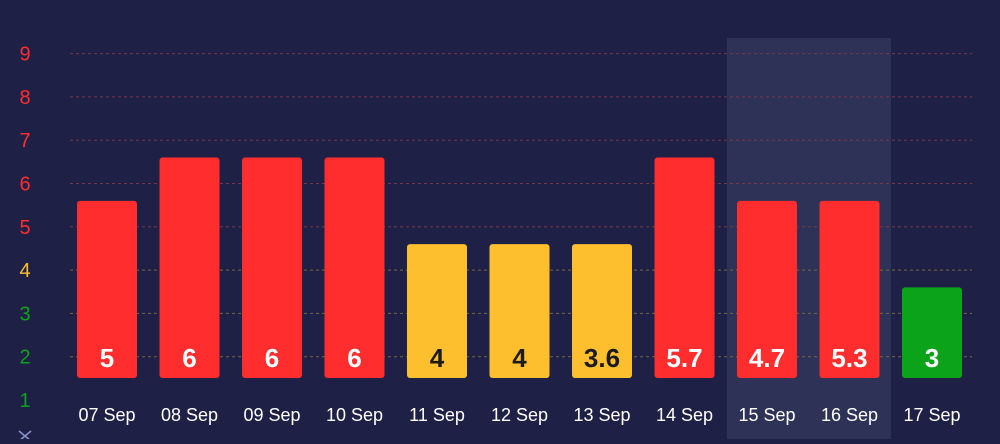  What do you see at coordinates (24, 98) in the screenshot?
I see `y-tick-8: 8` at bounding box center [24, 98].